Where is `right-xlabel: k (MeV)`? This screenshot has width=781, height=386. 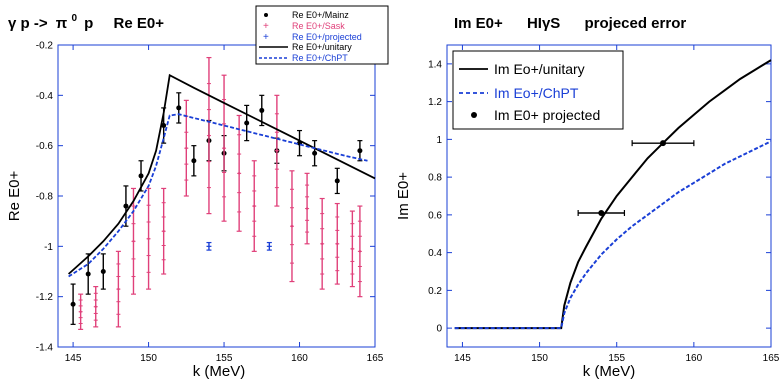 right-xlabel: k (MeV) is located at coordinates (609, 371).